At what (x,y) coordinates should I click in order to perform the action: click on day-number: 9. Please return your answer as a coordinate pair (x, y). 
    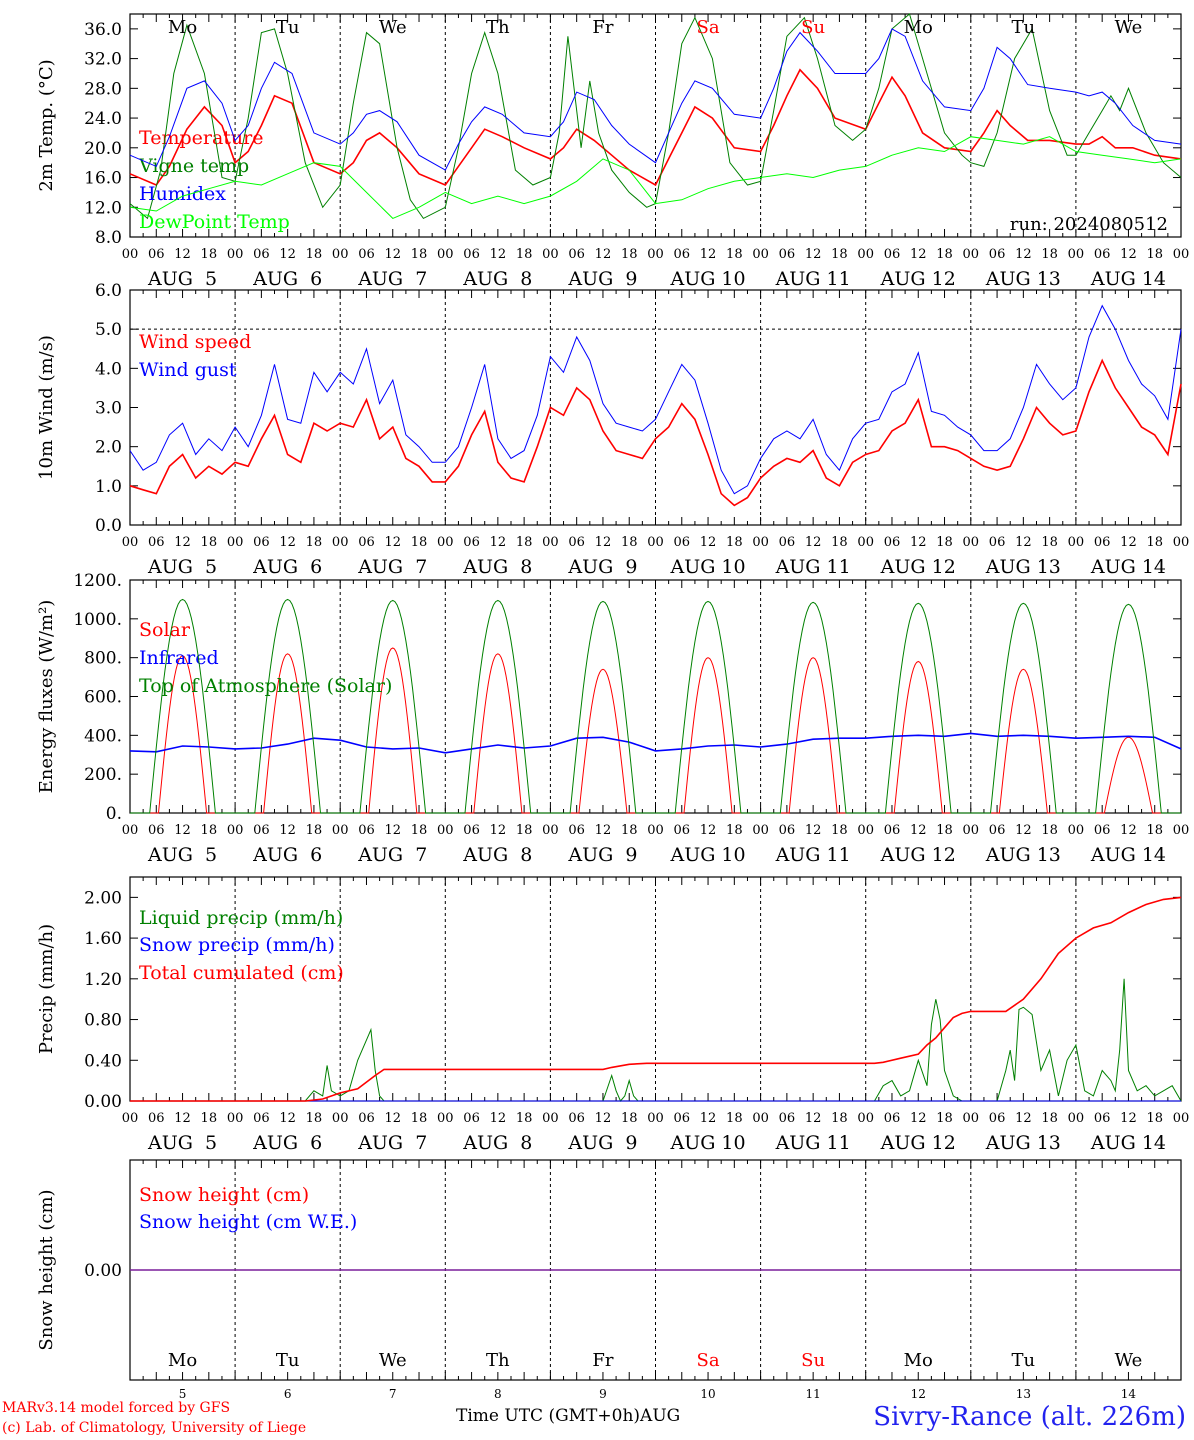
    Looking at the image, I should click on (603, 1394).